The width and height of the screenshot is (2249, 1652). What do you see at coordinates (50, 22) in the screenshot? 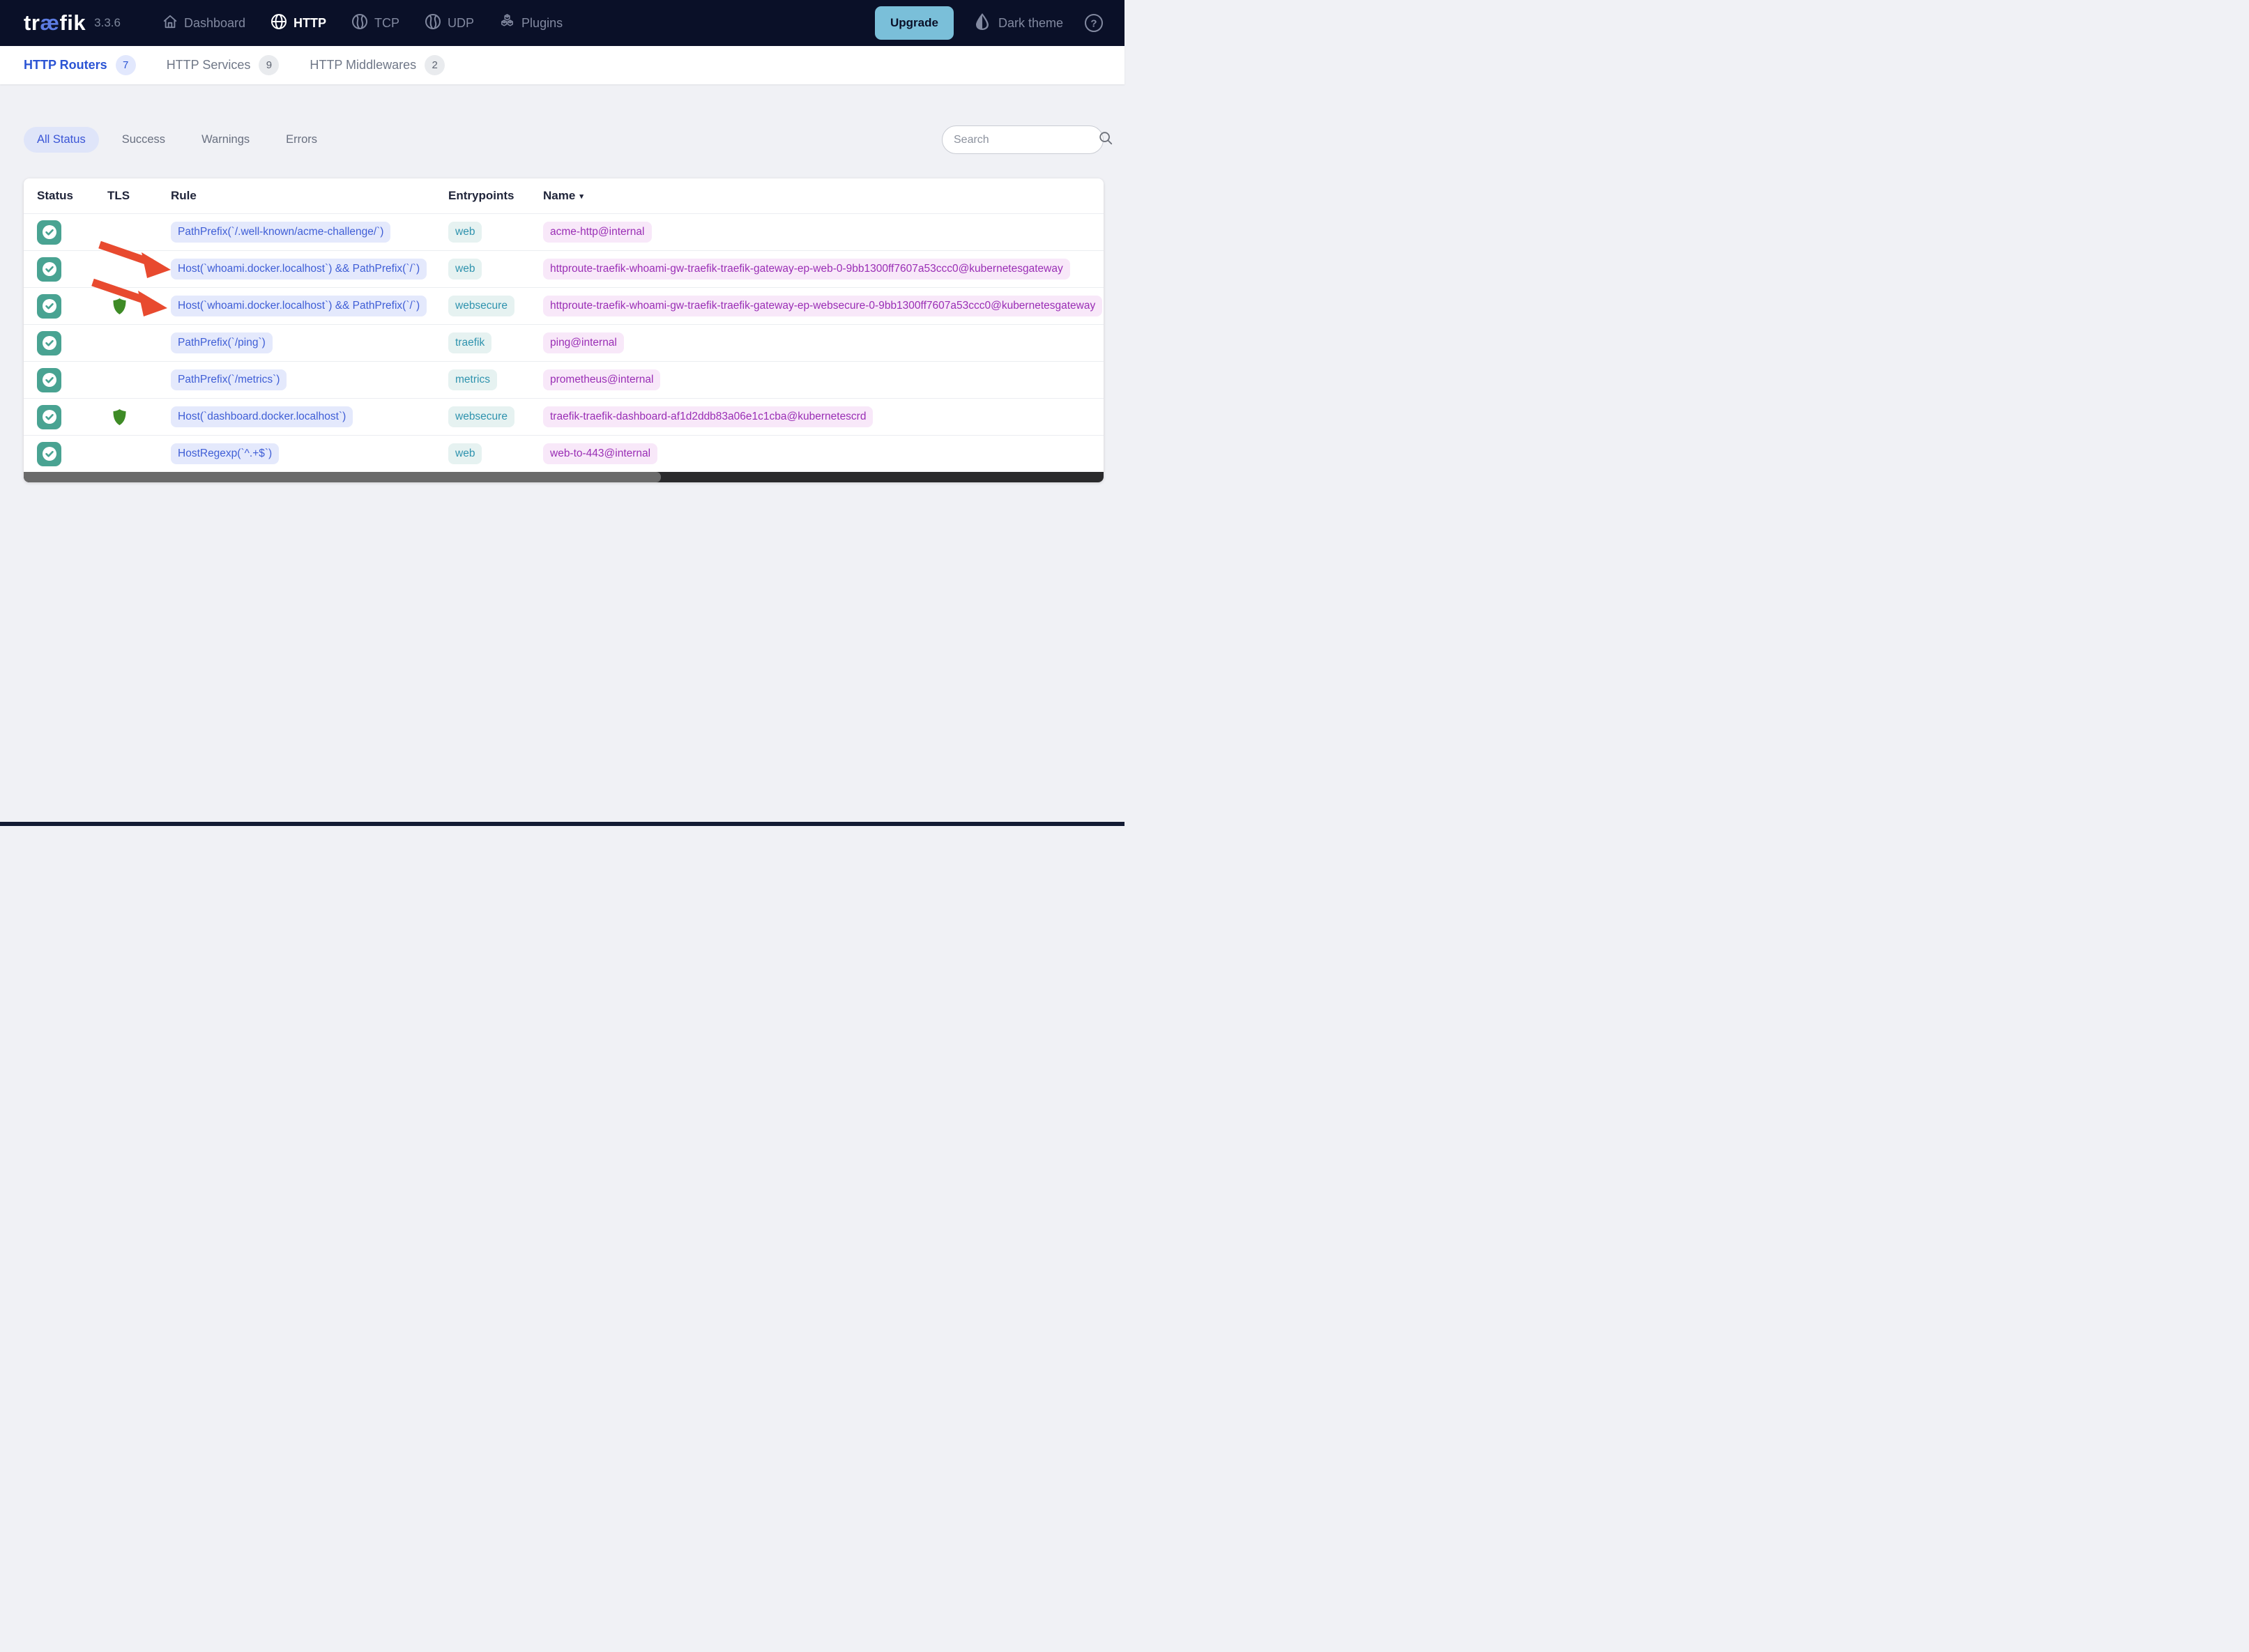
I see `logo-ae: æ` at bounding box center [50, 22].